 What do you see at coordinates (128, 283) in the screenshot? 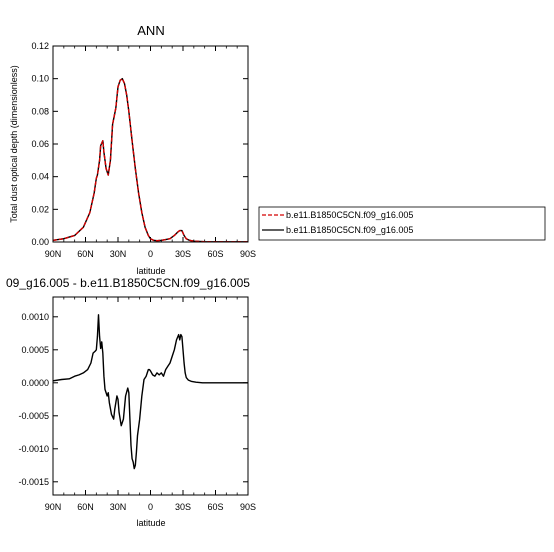
I see `bottom-chart-title: 09_g16.005 - b.e11.B1850C5CN.f09_g16.005` at bounding box center [128, 283].